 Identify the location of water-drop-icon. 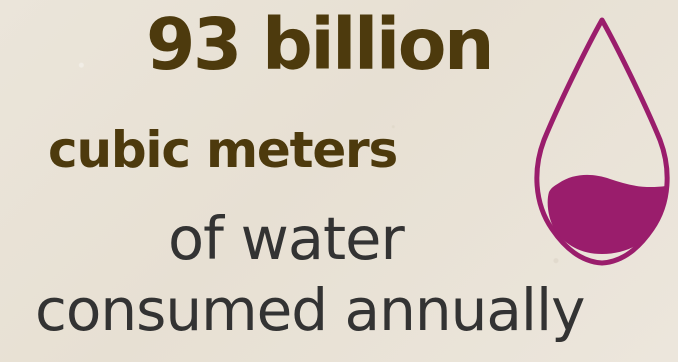
(602, 141).